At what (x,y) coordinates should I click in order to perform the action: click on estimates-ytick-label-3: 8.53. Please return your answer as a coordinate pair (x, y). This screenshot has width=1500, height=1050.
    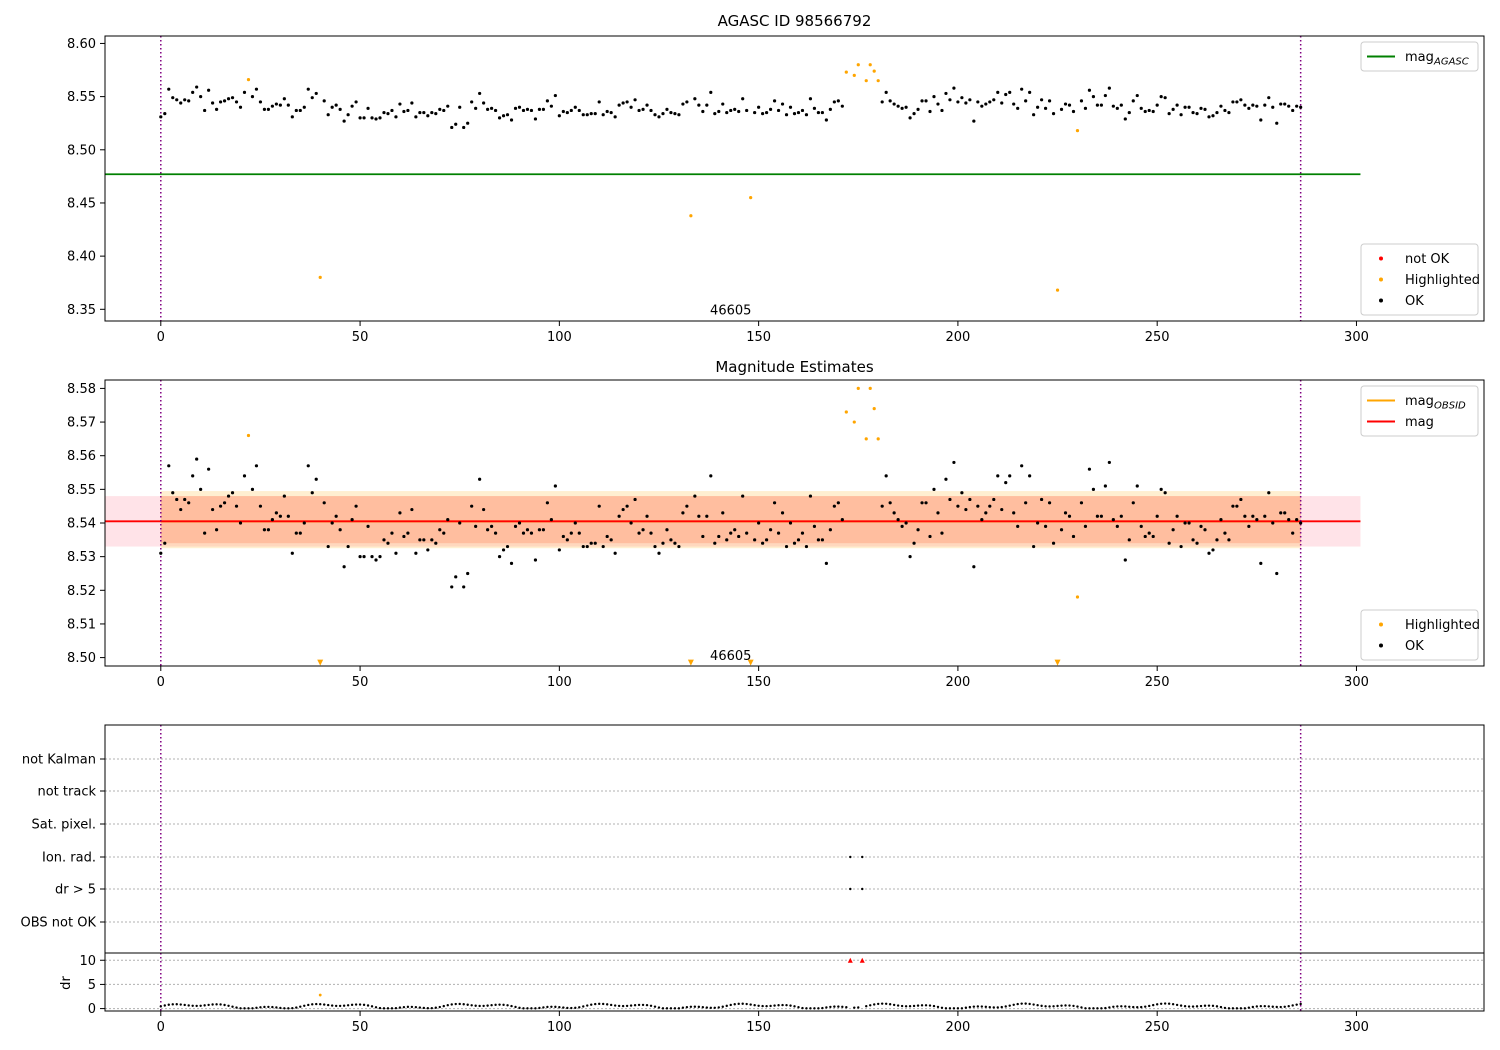
    Looking at the image, I should click on (81, 557).